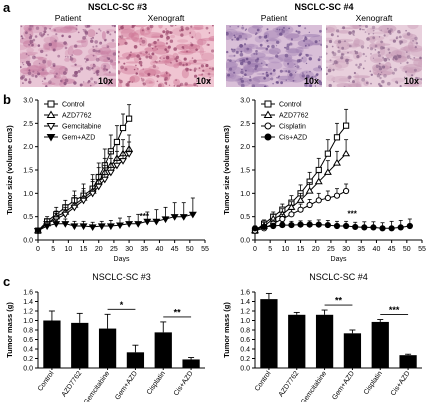  Describe the element at coordinates (28, 312) in the screenshot. I see `y-tick-label: 1.2` at that location.